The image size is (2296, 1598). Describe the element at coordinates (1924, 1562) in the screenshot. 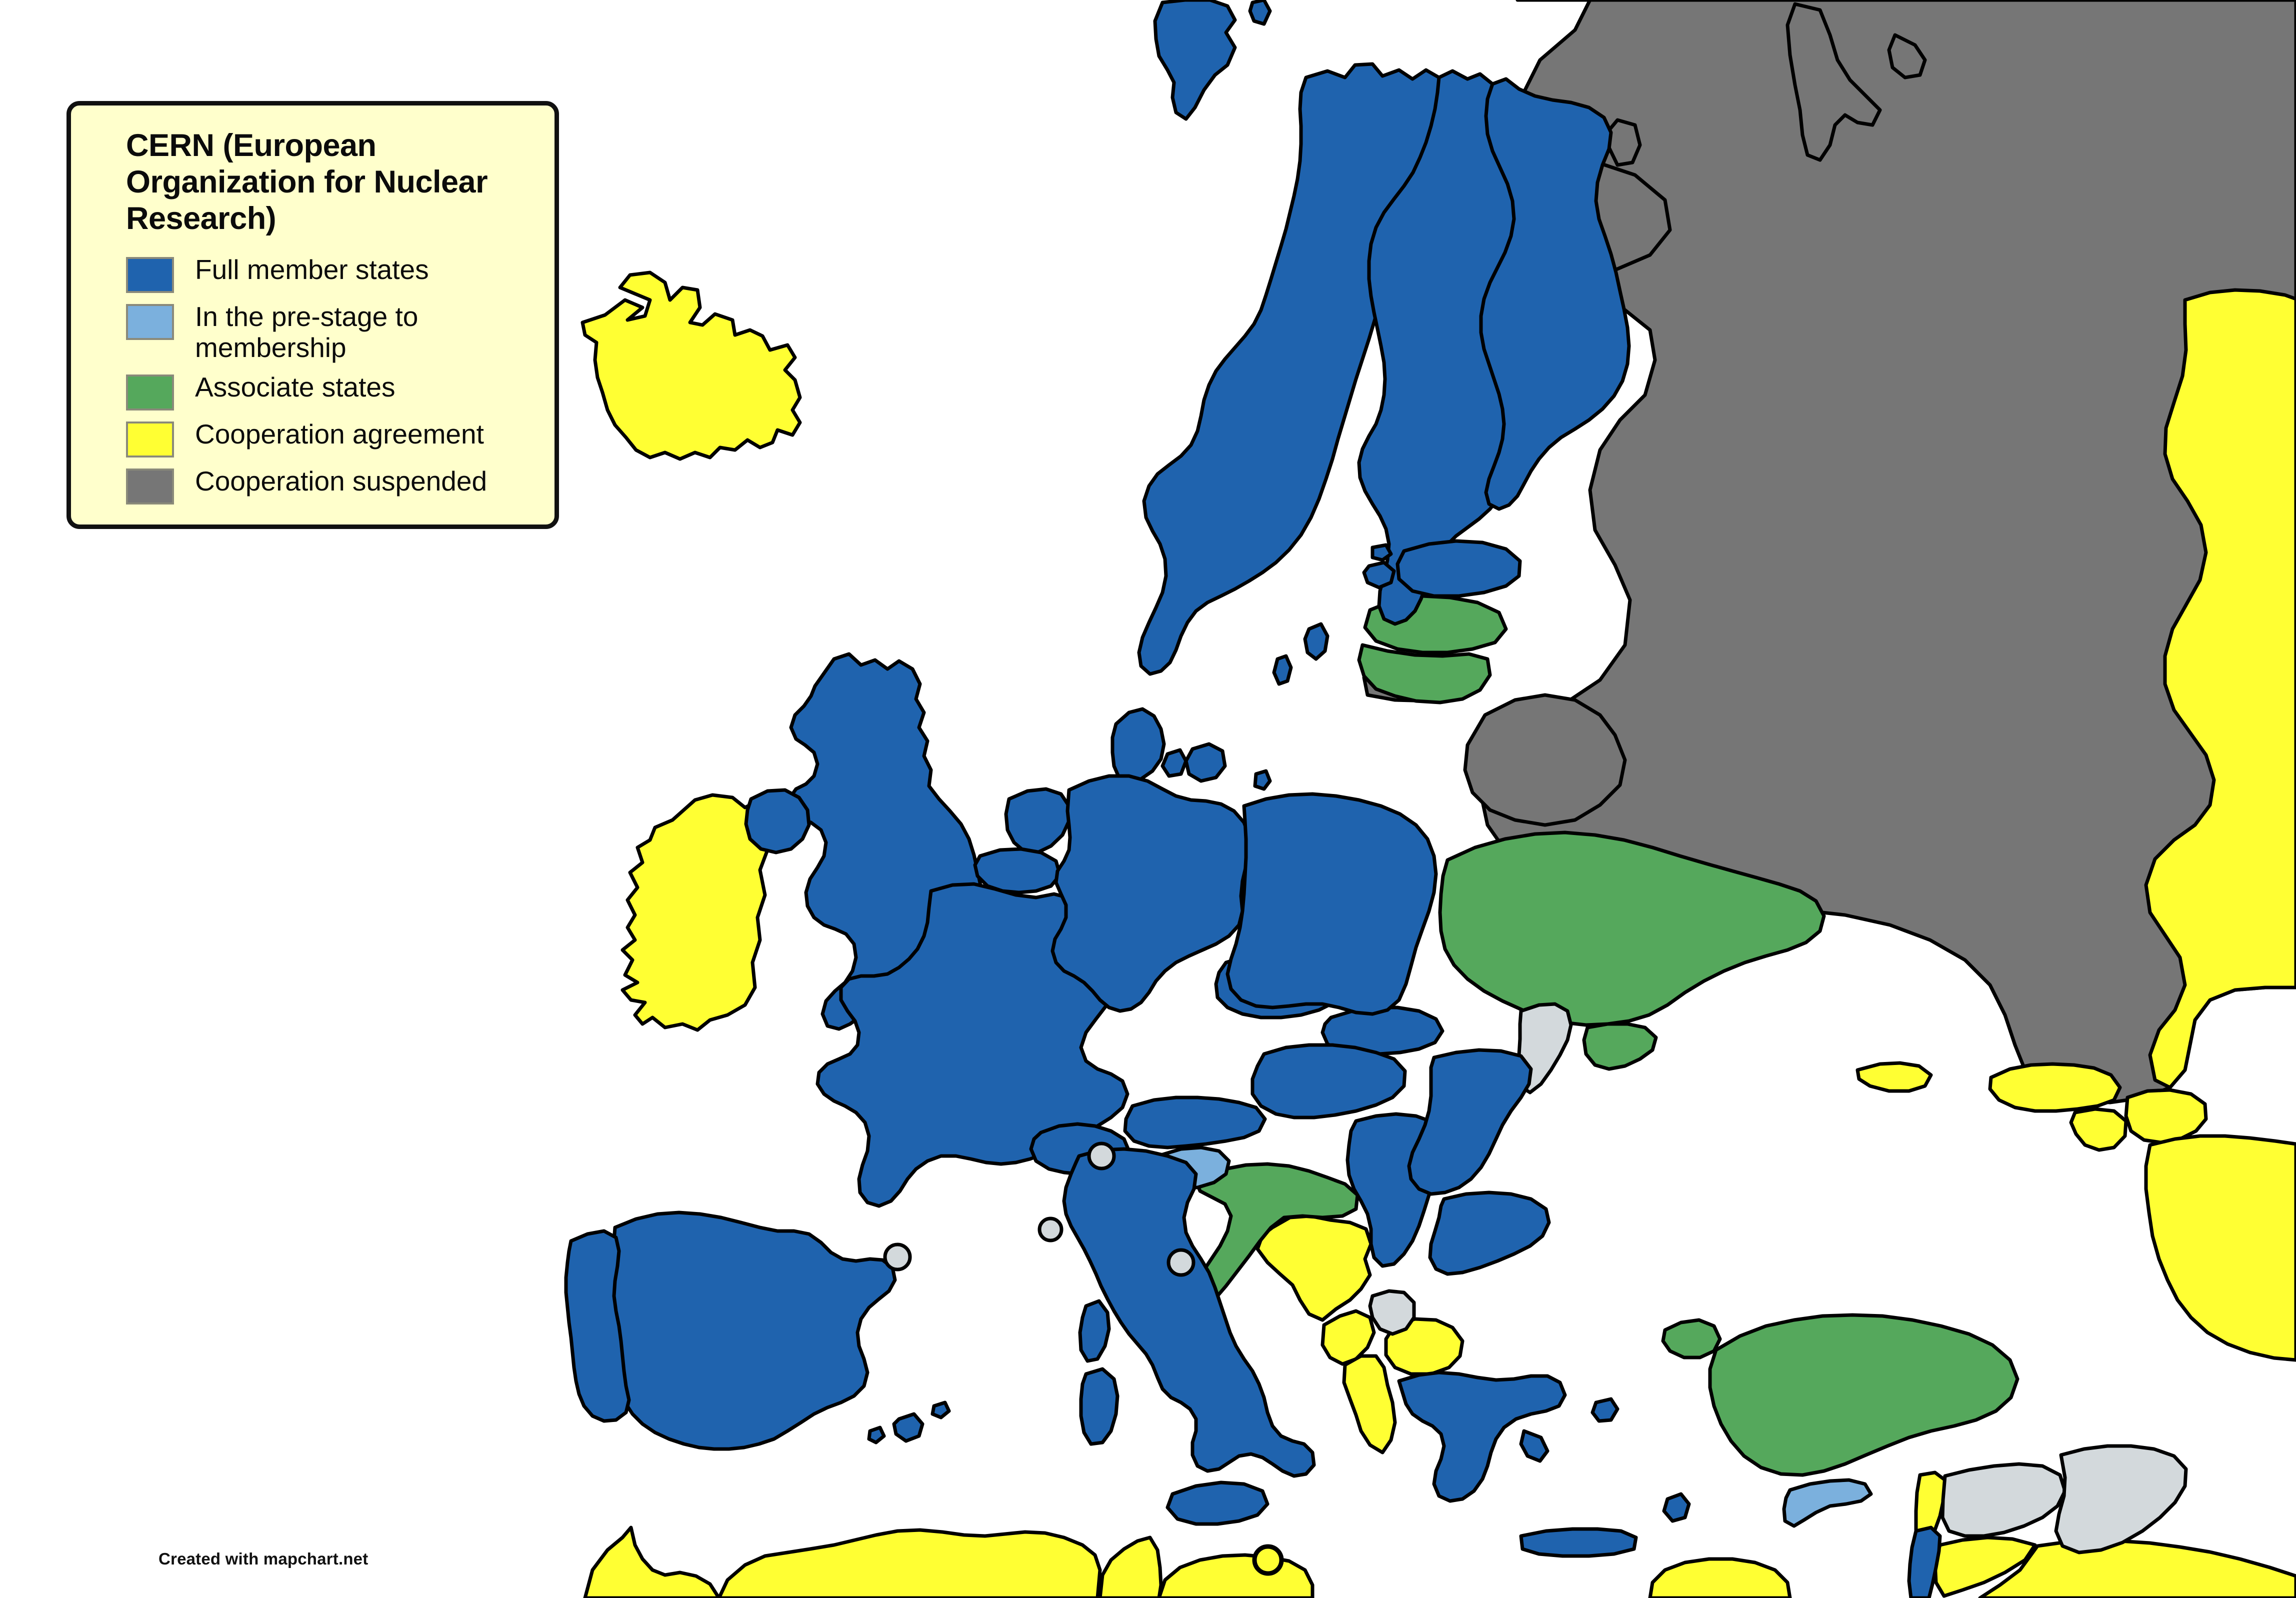

I see `country-israel` at that location.